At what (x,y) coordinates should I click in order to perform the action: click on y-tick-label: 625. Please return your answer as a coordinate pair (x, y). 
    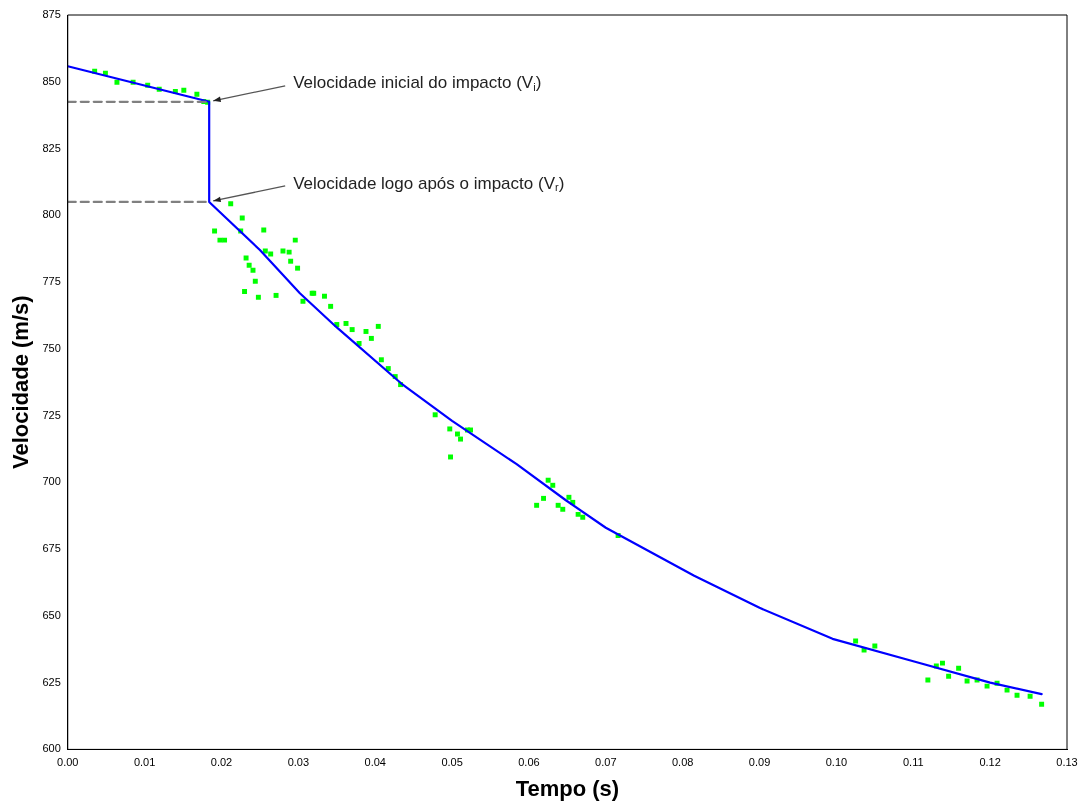
    Looking at the image, I should click on (51, 681).